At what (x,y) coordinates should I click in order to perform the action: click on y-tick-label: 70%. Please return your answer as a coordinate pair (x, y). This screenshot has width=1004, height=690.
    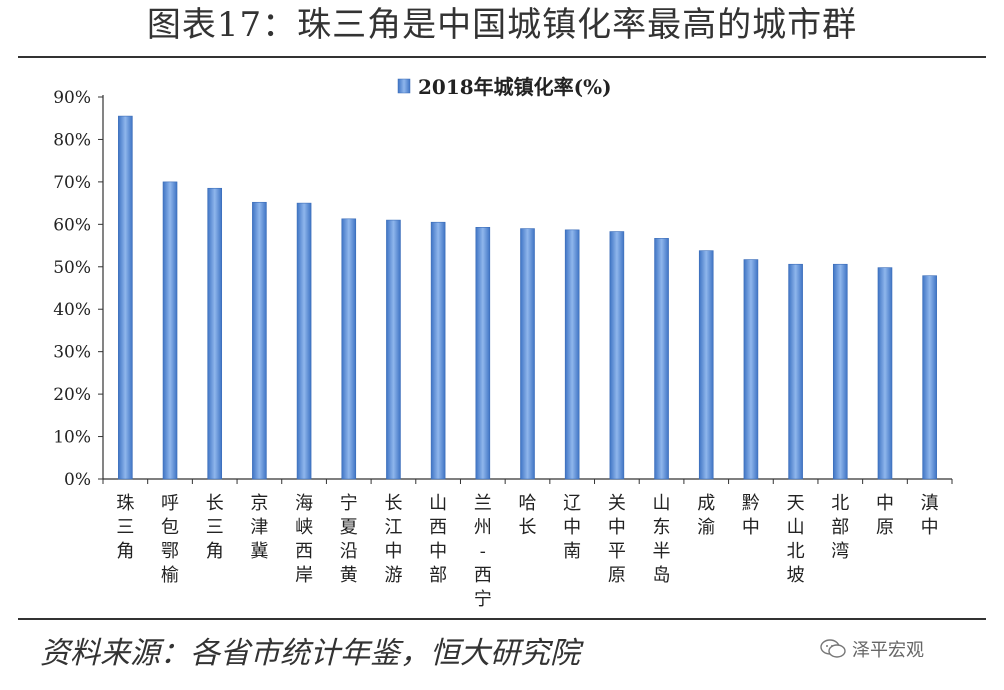
    Looking at the image, I should click on (72, 183).